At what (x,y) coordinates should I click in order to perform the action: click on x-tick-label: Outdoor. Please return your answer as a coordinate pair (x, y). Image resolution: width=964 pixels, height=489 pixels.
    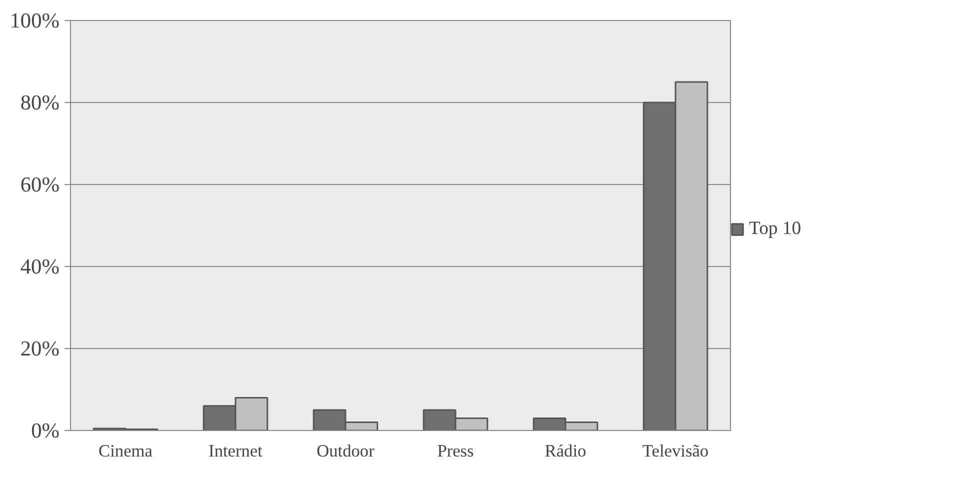
    Looking at the image, I should click on (345, 451).